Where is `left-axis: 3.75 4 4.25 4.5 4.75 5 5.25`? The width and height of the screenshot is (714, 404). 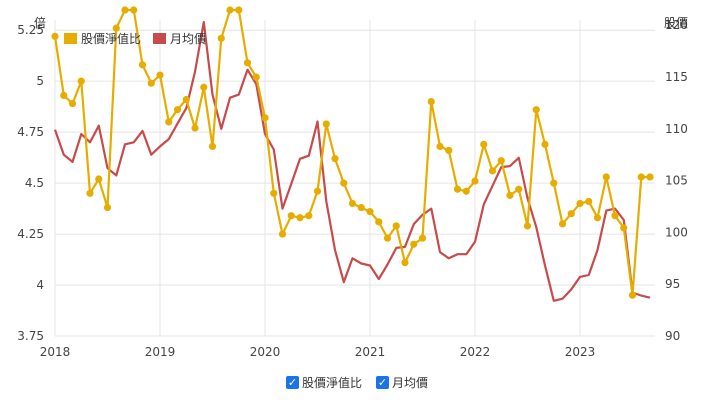 left-axis: 3.75 4 4.25 4.5 4.75 5 5.25 is located at coordinates (30, 183).